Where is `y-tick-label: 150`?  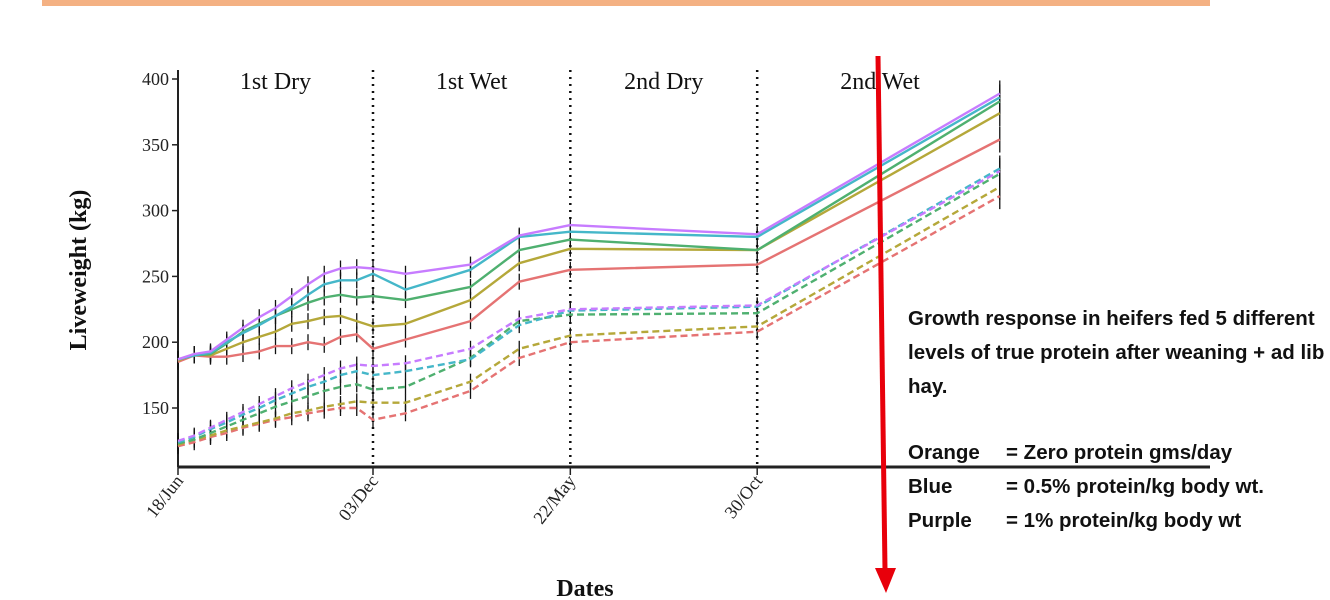
y-tick-label: 150 is located at coordinates (155, 408).